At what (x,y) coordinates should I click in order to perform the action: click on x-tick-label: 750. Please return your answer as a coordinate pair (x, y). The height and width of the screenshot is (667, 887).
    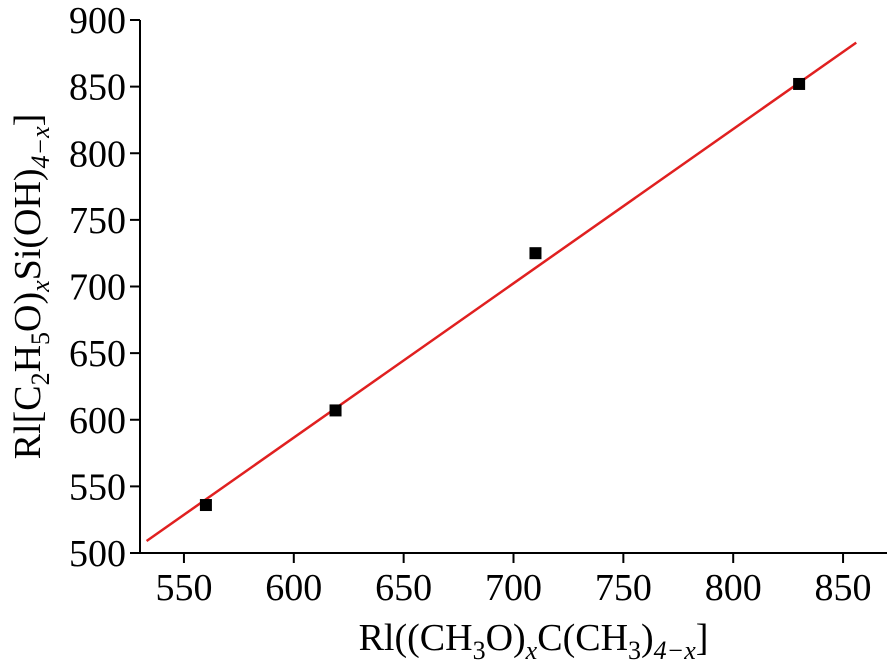
    Looking at the image, I should click on (623, 588).